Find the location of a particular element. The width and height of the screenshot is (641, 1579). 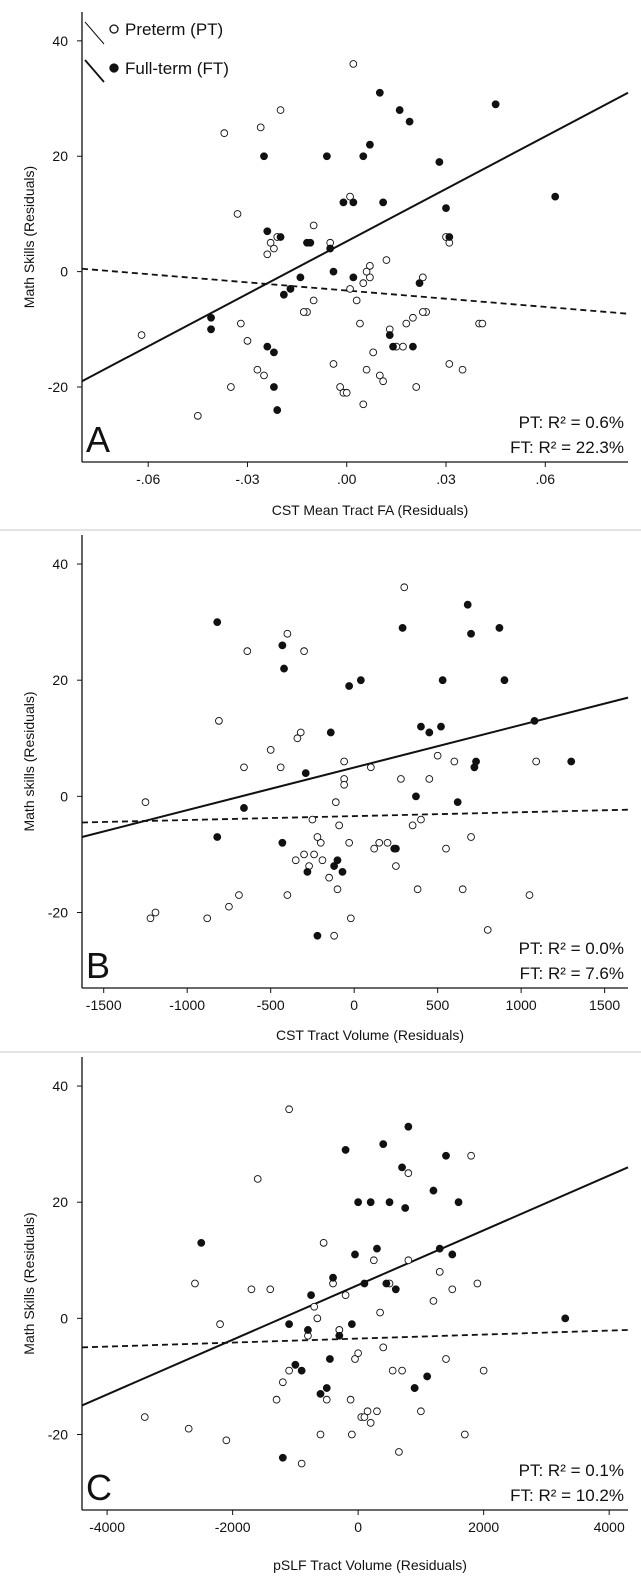

x-tick-label: 1500 is located at coordinates (604, 1005).